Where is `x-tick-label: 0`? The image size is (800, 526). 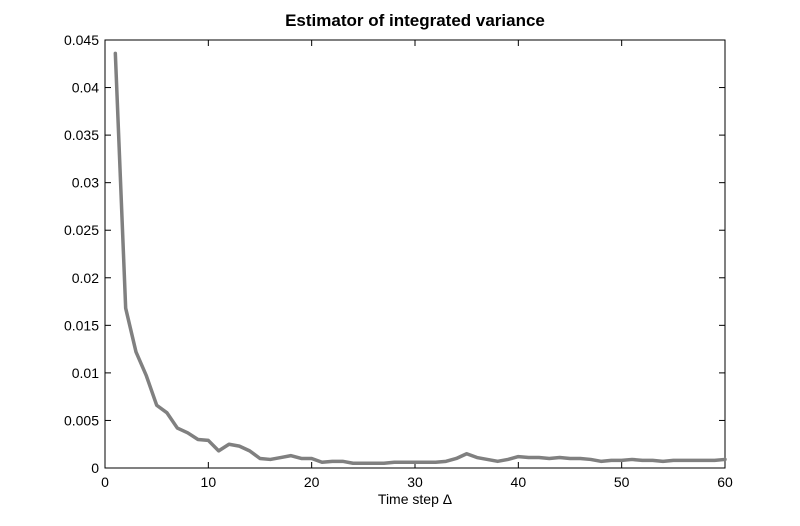 x-tick-label: 0 is located at coordinates (105, 482).